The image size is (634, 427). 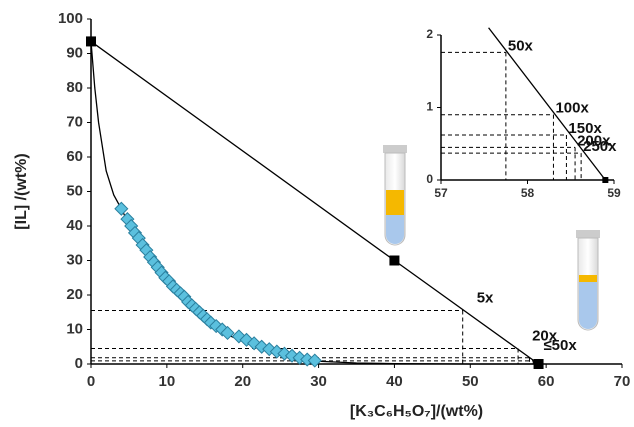 I want to click on x-tick-label: 30, so click(x=318, y=381).